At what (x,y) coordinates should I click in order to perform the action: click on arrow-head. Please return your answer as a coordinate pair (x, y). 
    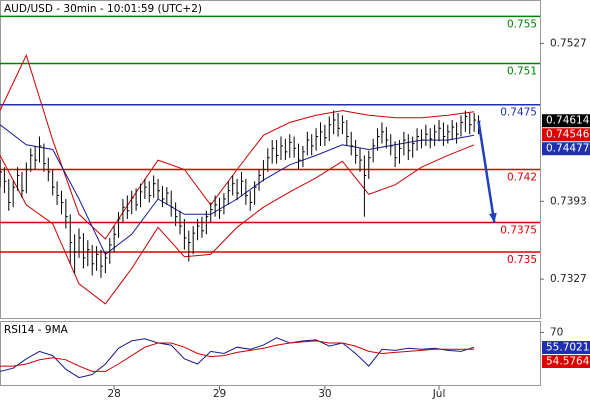
    Looking at the image, I should click on (493, 217).